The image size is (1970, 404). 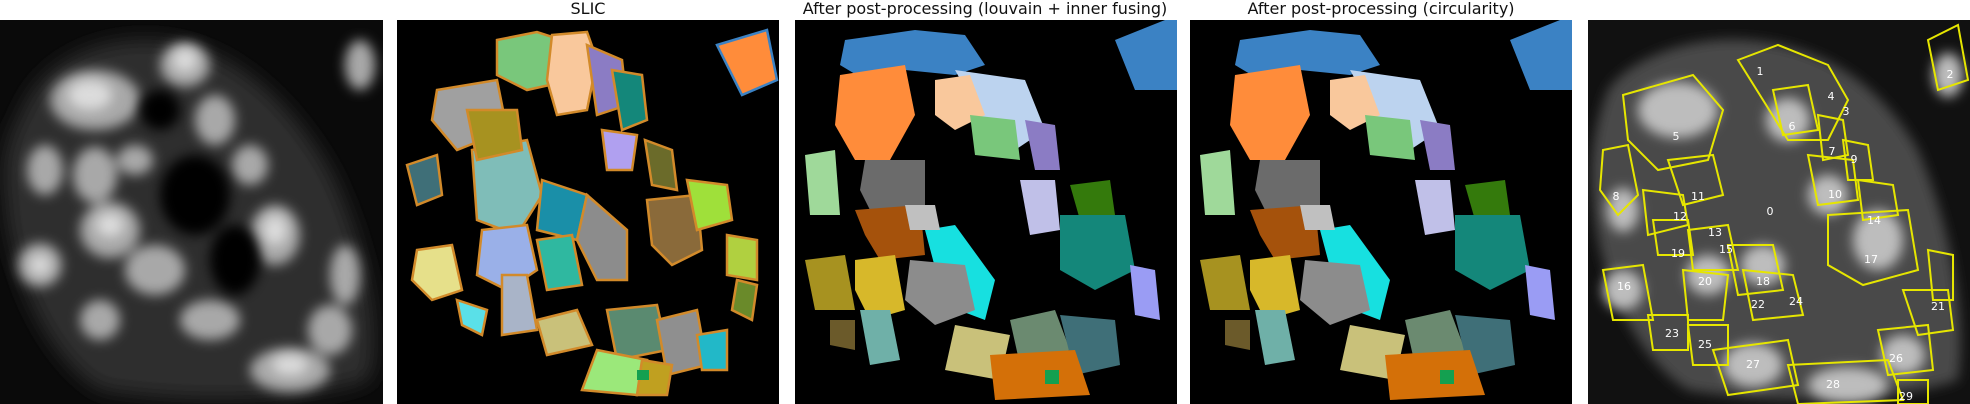 What do you see at coordinates (1705, 281) in the screenshot?
I see `region-label: 20` at bounding box center [1705, 281].